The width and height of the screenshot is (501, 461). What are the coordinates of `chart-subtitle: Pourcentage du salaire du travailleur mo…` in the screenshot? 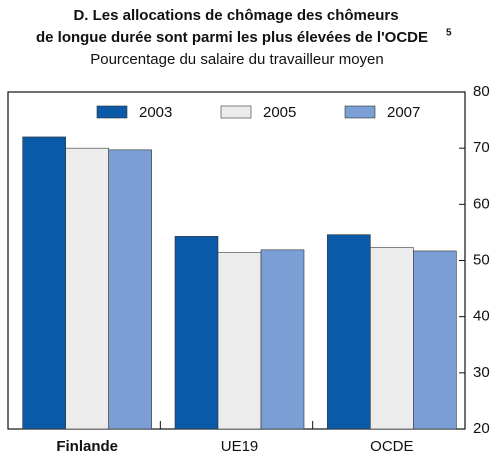 It's located at (237, 59).